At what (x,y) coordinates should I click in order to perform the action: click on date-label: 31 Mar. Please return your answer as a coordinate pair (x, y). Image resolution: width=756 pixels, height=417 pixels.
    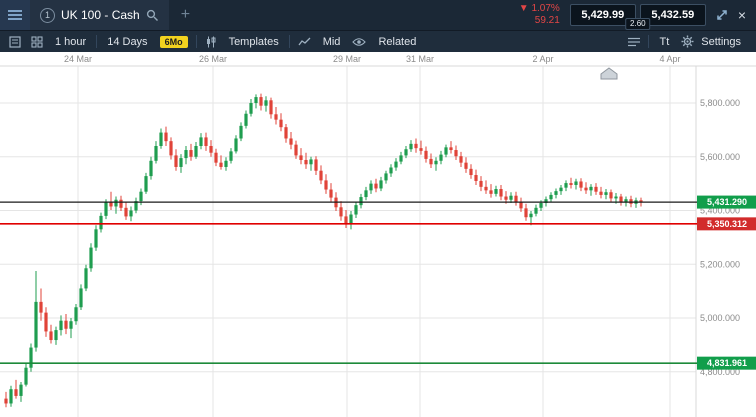
    Looking at the image, I should click on (420, 59).